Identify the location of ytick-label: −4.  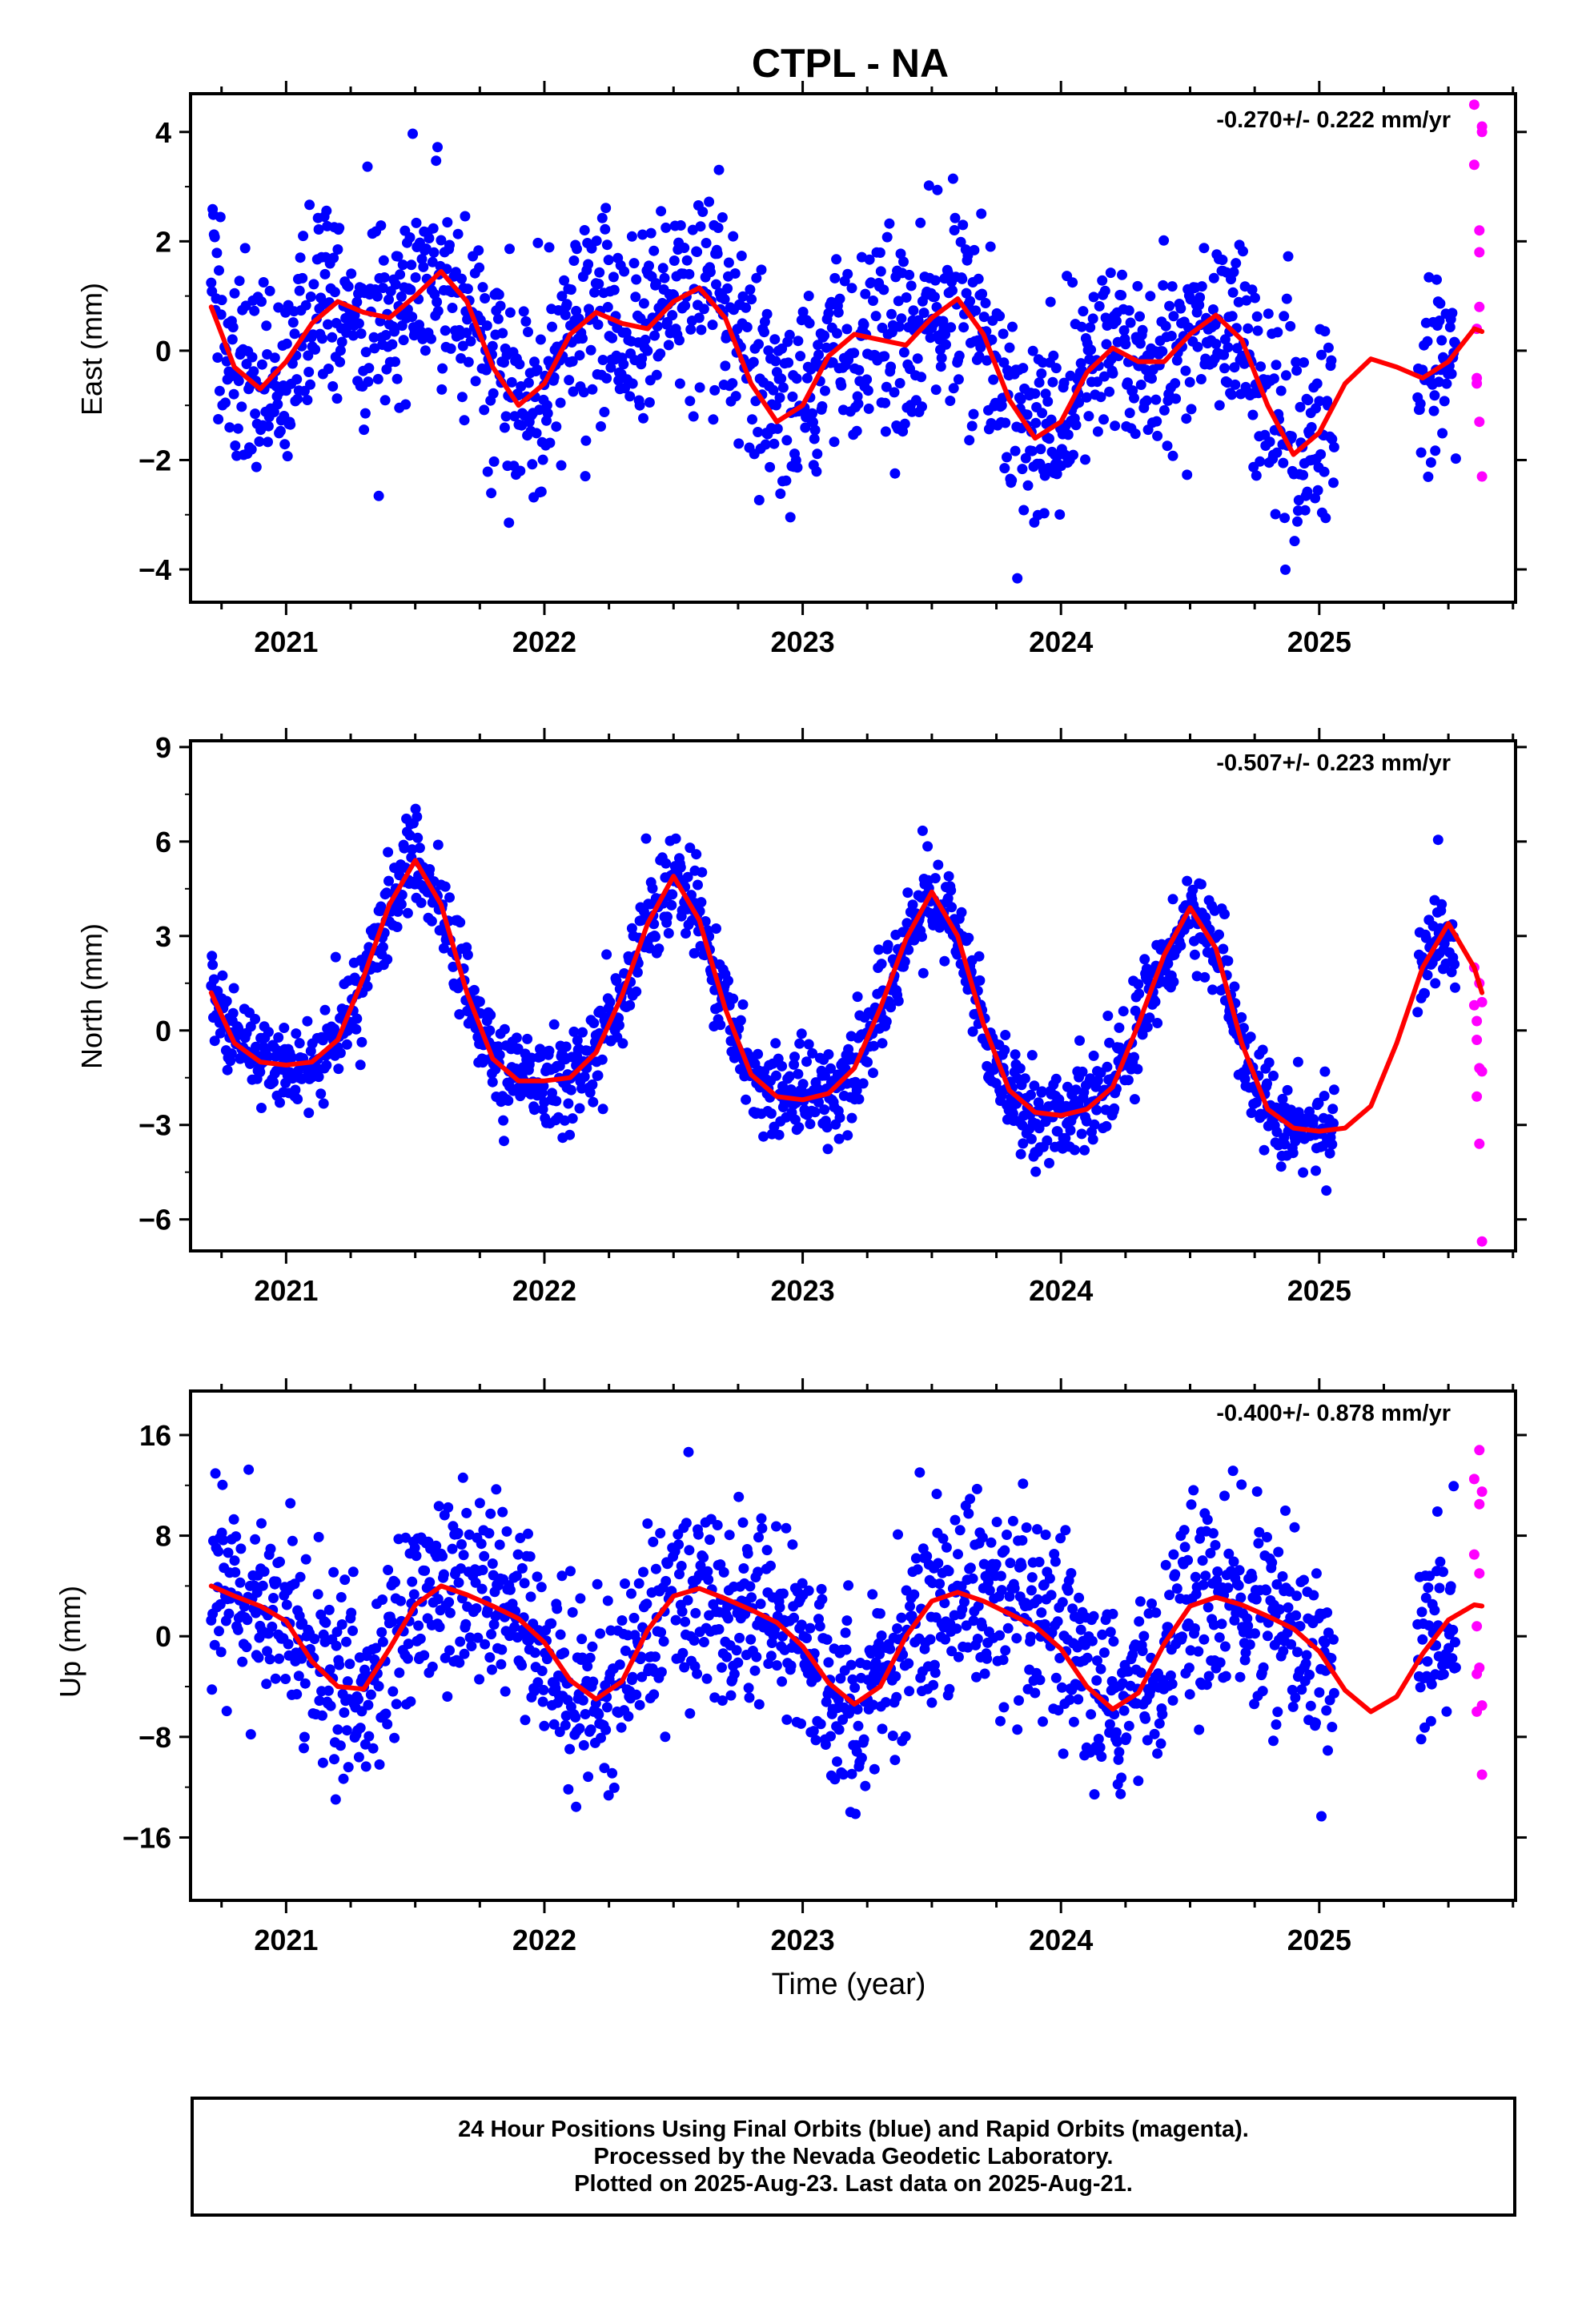
(155, 569).